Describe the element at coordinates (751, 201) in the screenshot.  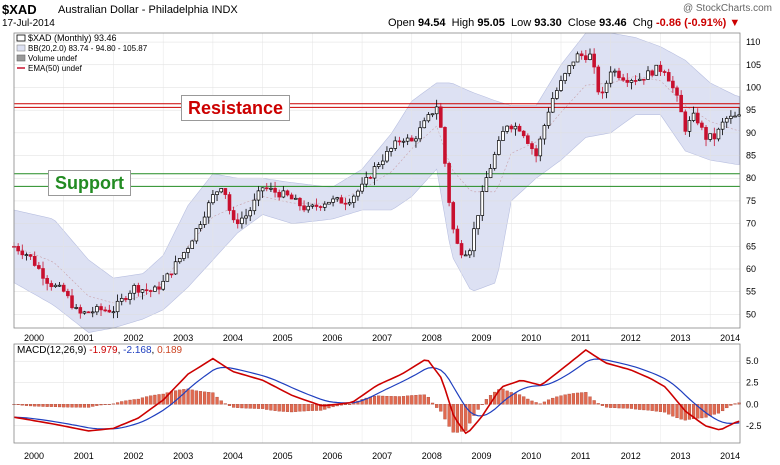
I see `y-tick-label: 75` at that location.